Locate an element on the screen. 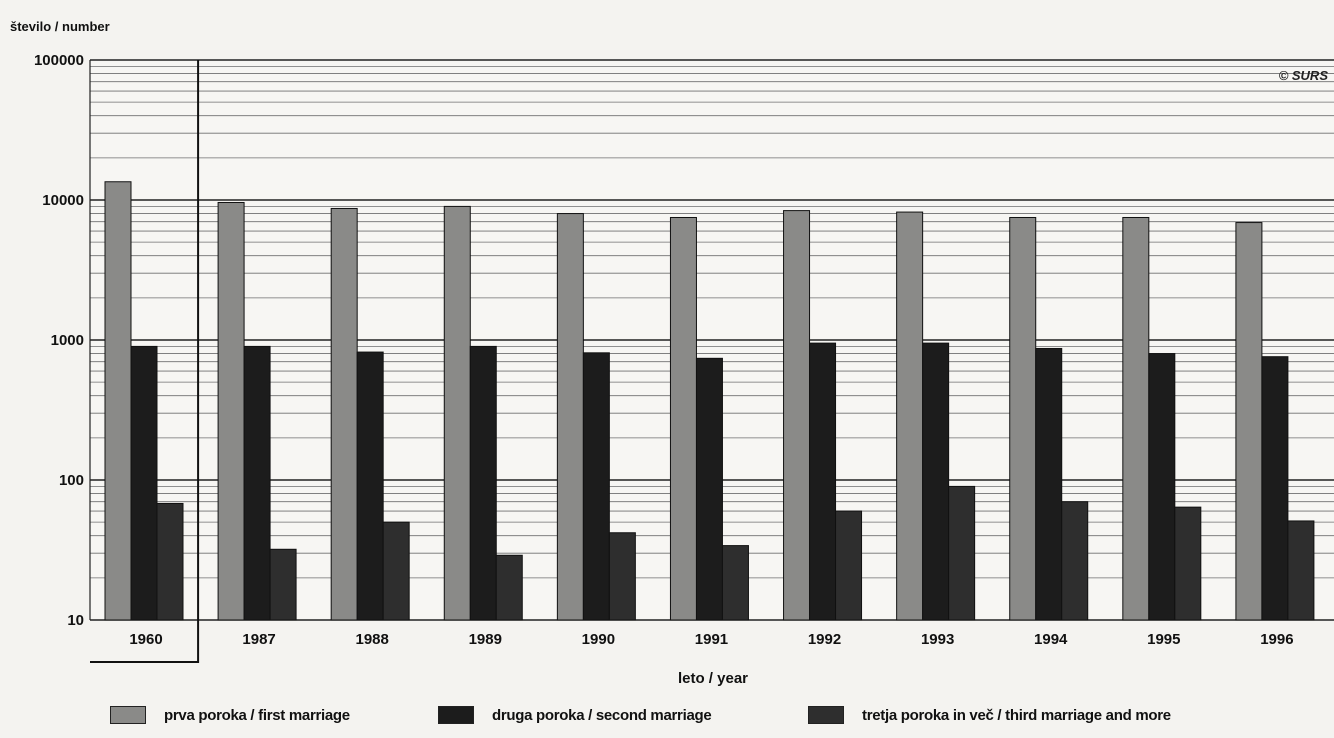  bar-second-marriage-1988 is located at coordinates (370, 486).